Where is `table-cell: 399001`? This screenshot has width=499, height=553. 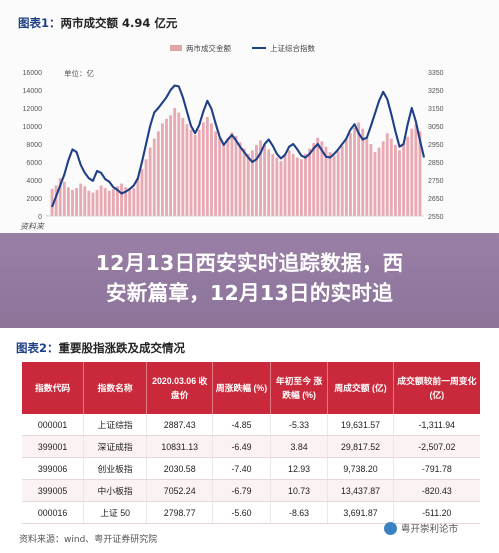 table-cell: 399001 is located at coordinates (53, 446).